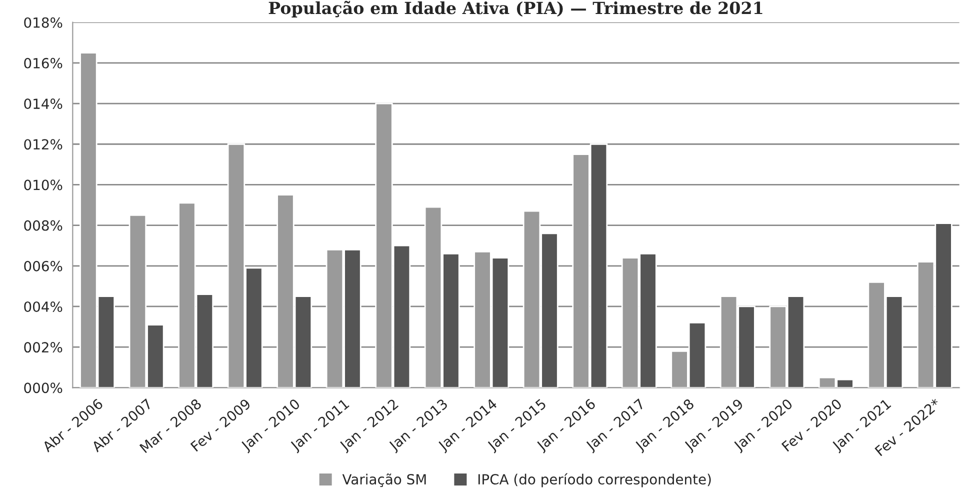  I want to click on y-tick-label: 008%, so click(43, 225).